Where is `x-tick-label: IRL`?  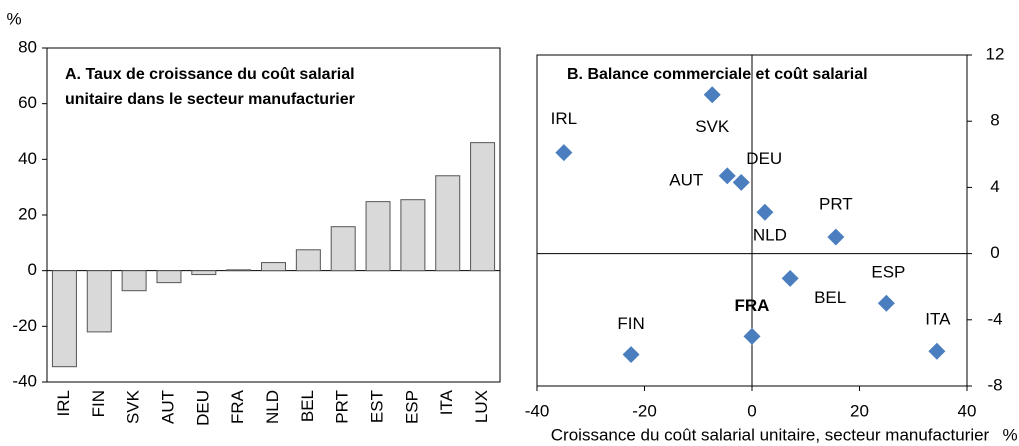
x-tick-label: IRL is located at coordinates (63, 403).